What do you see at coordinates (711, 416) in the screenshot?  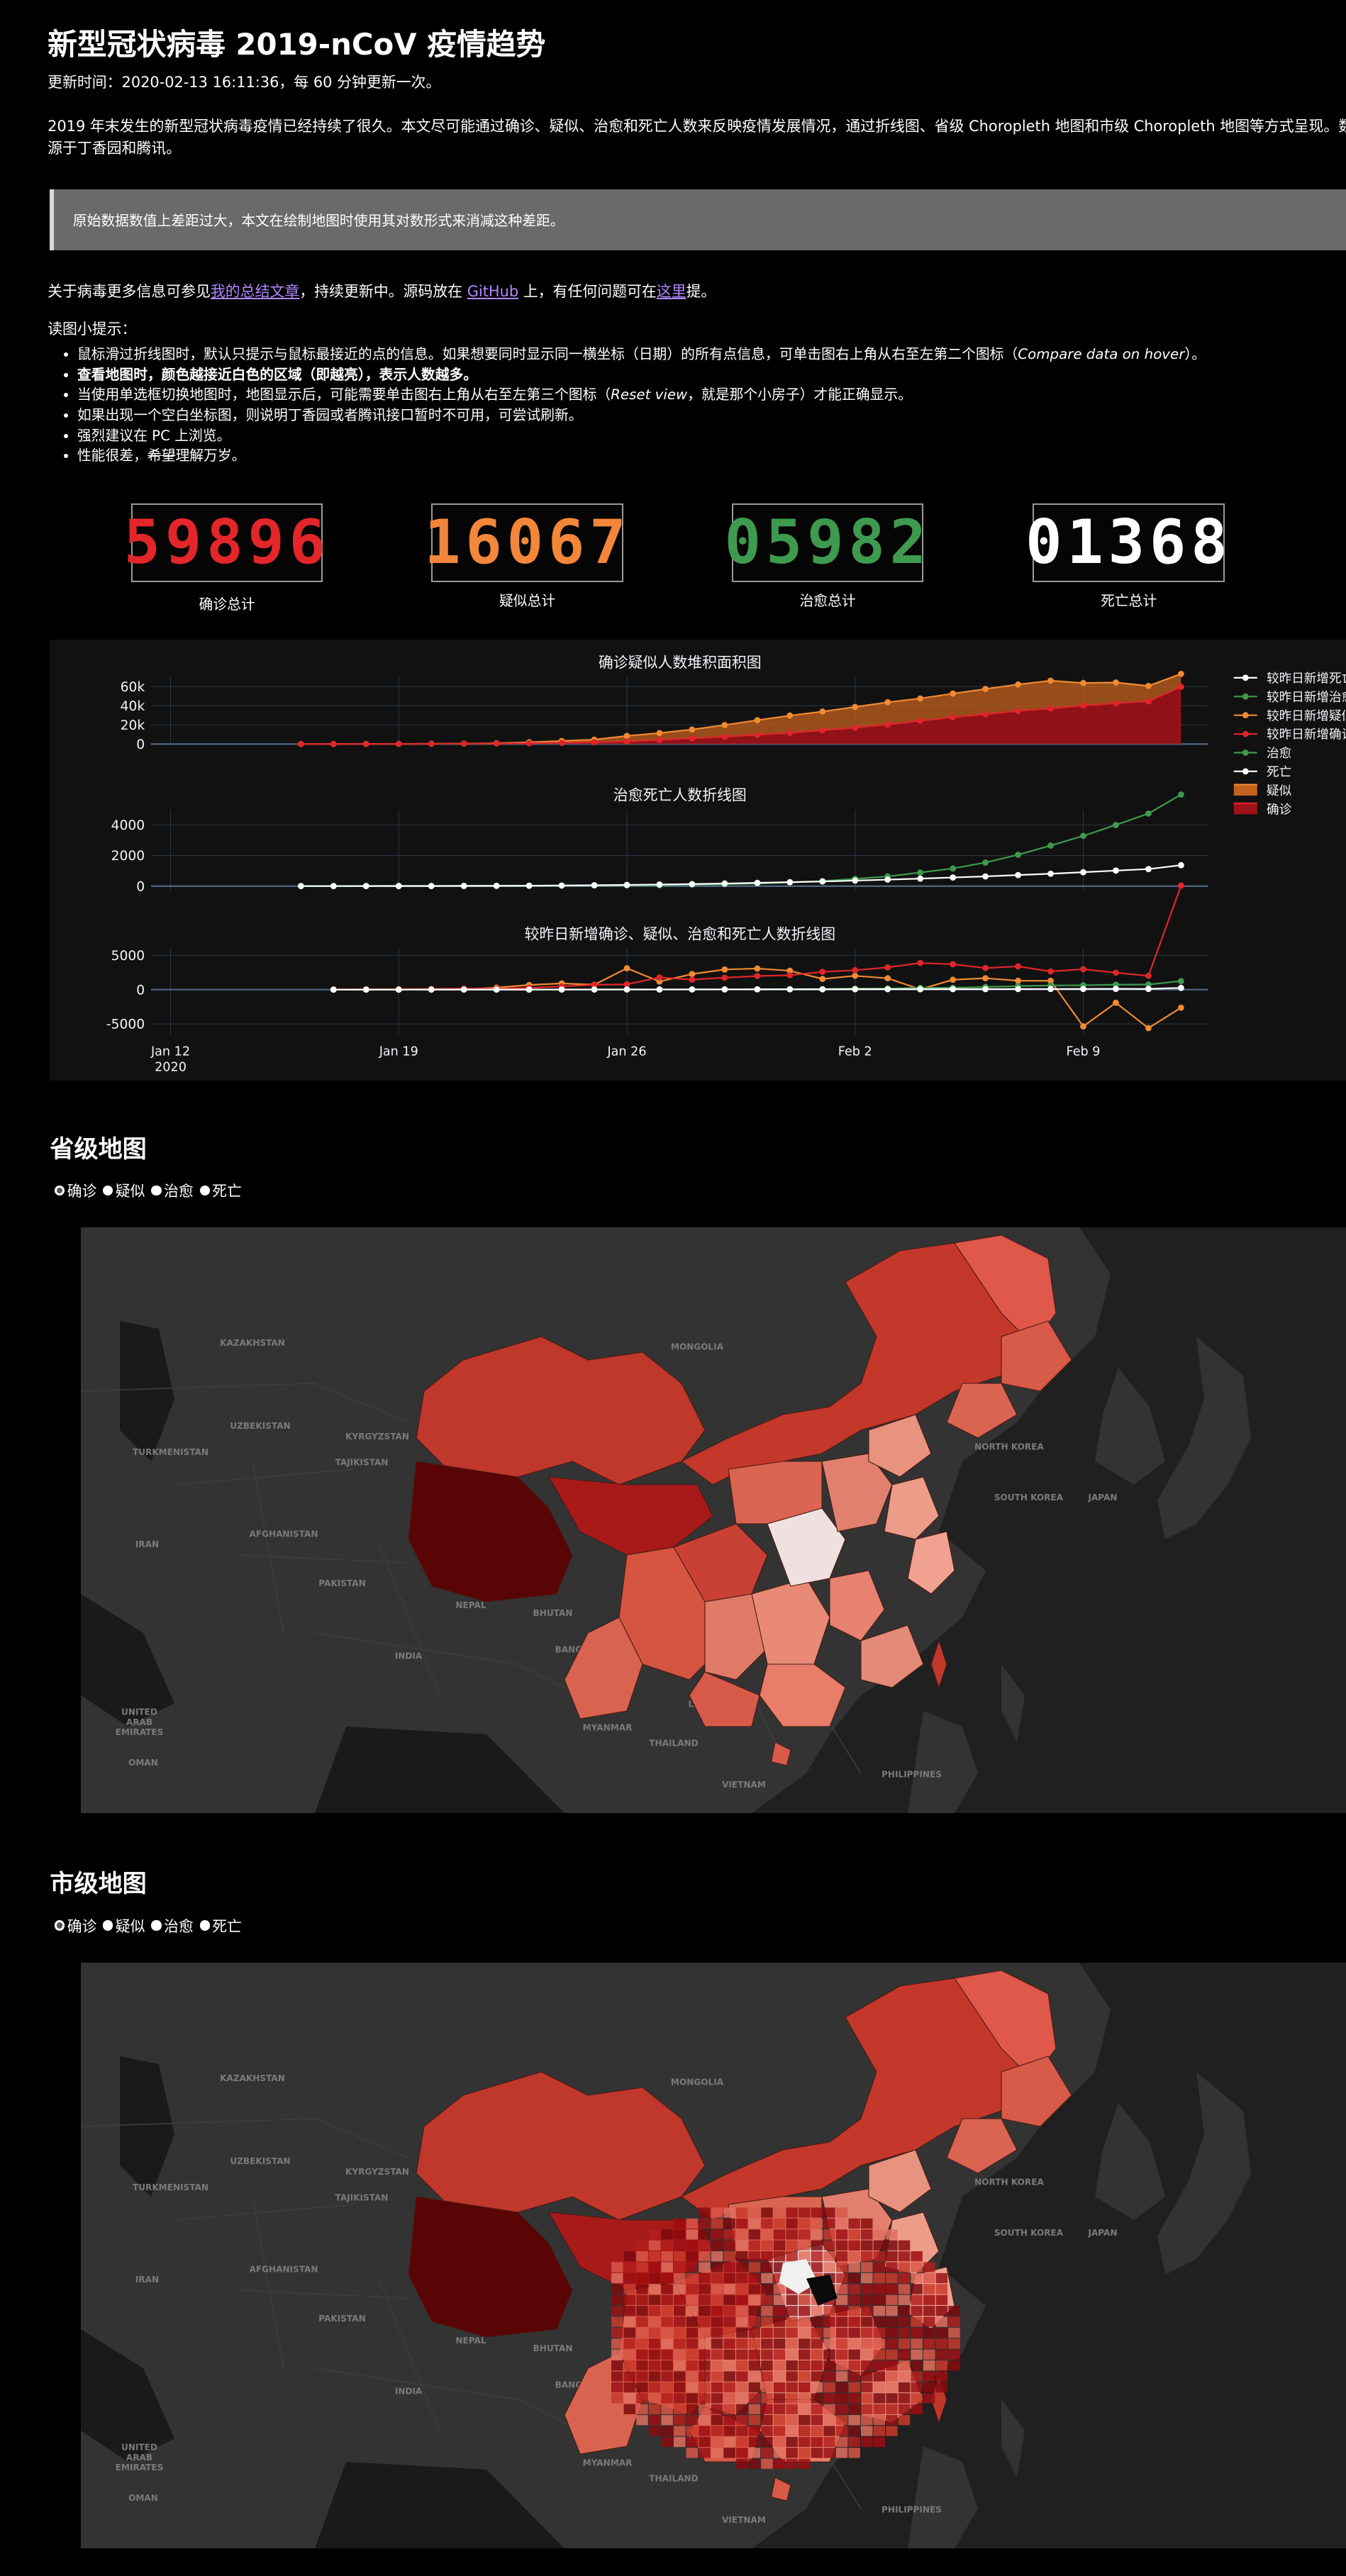 I see `tip-item: 如果出现一个空白坐标图，则说明丁香园或者腾讯接口暂时不可用，可尝试刷新。` at bounding box center [711, 416].